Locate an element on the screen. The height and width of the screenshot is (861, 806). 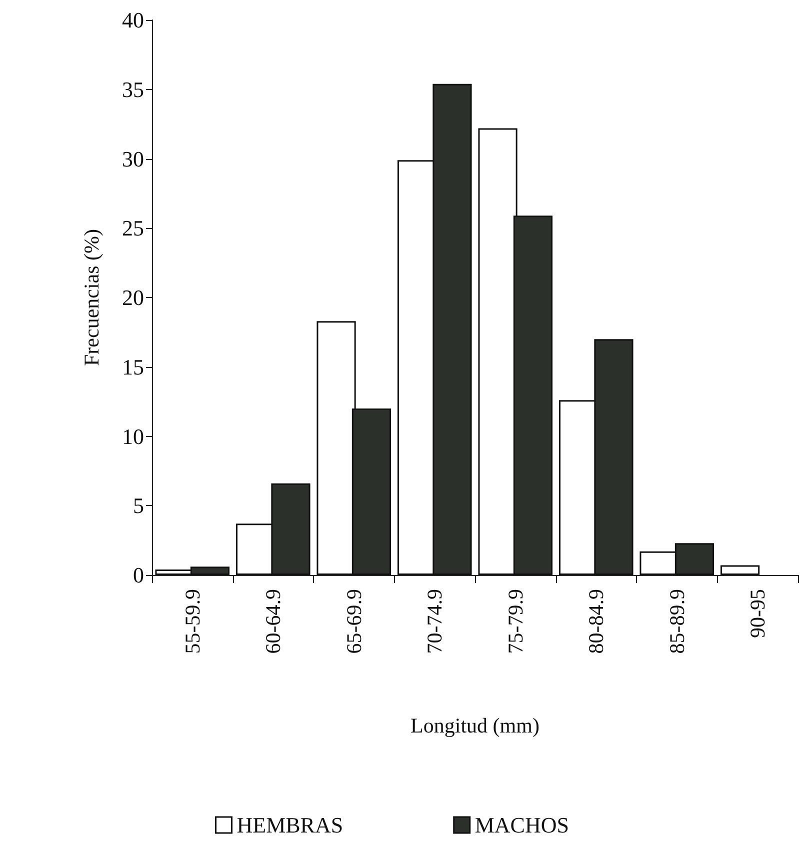
y-tick-label: 15 is located at coordinates (133, 367).